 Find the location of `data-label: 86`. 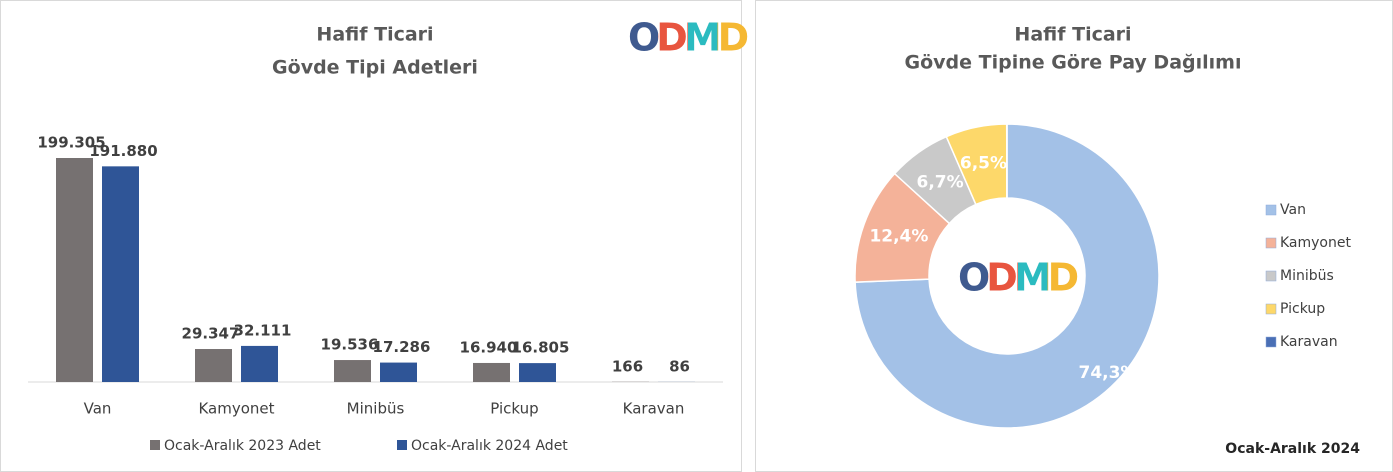

data-label: 86 is located at coordinates (679, 366).